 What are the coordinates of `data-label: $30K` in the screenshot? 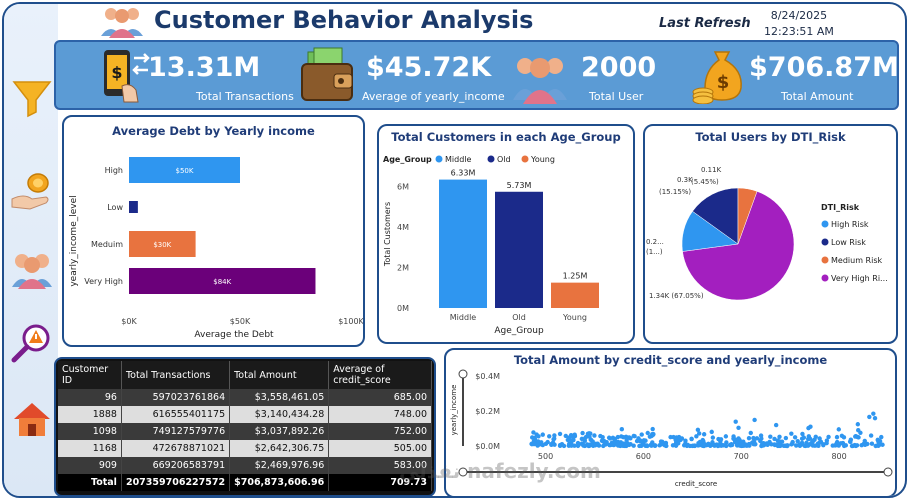 It's located at (162, 245).